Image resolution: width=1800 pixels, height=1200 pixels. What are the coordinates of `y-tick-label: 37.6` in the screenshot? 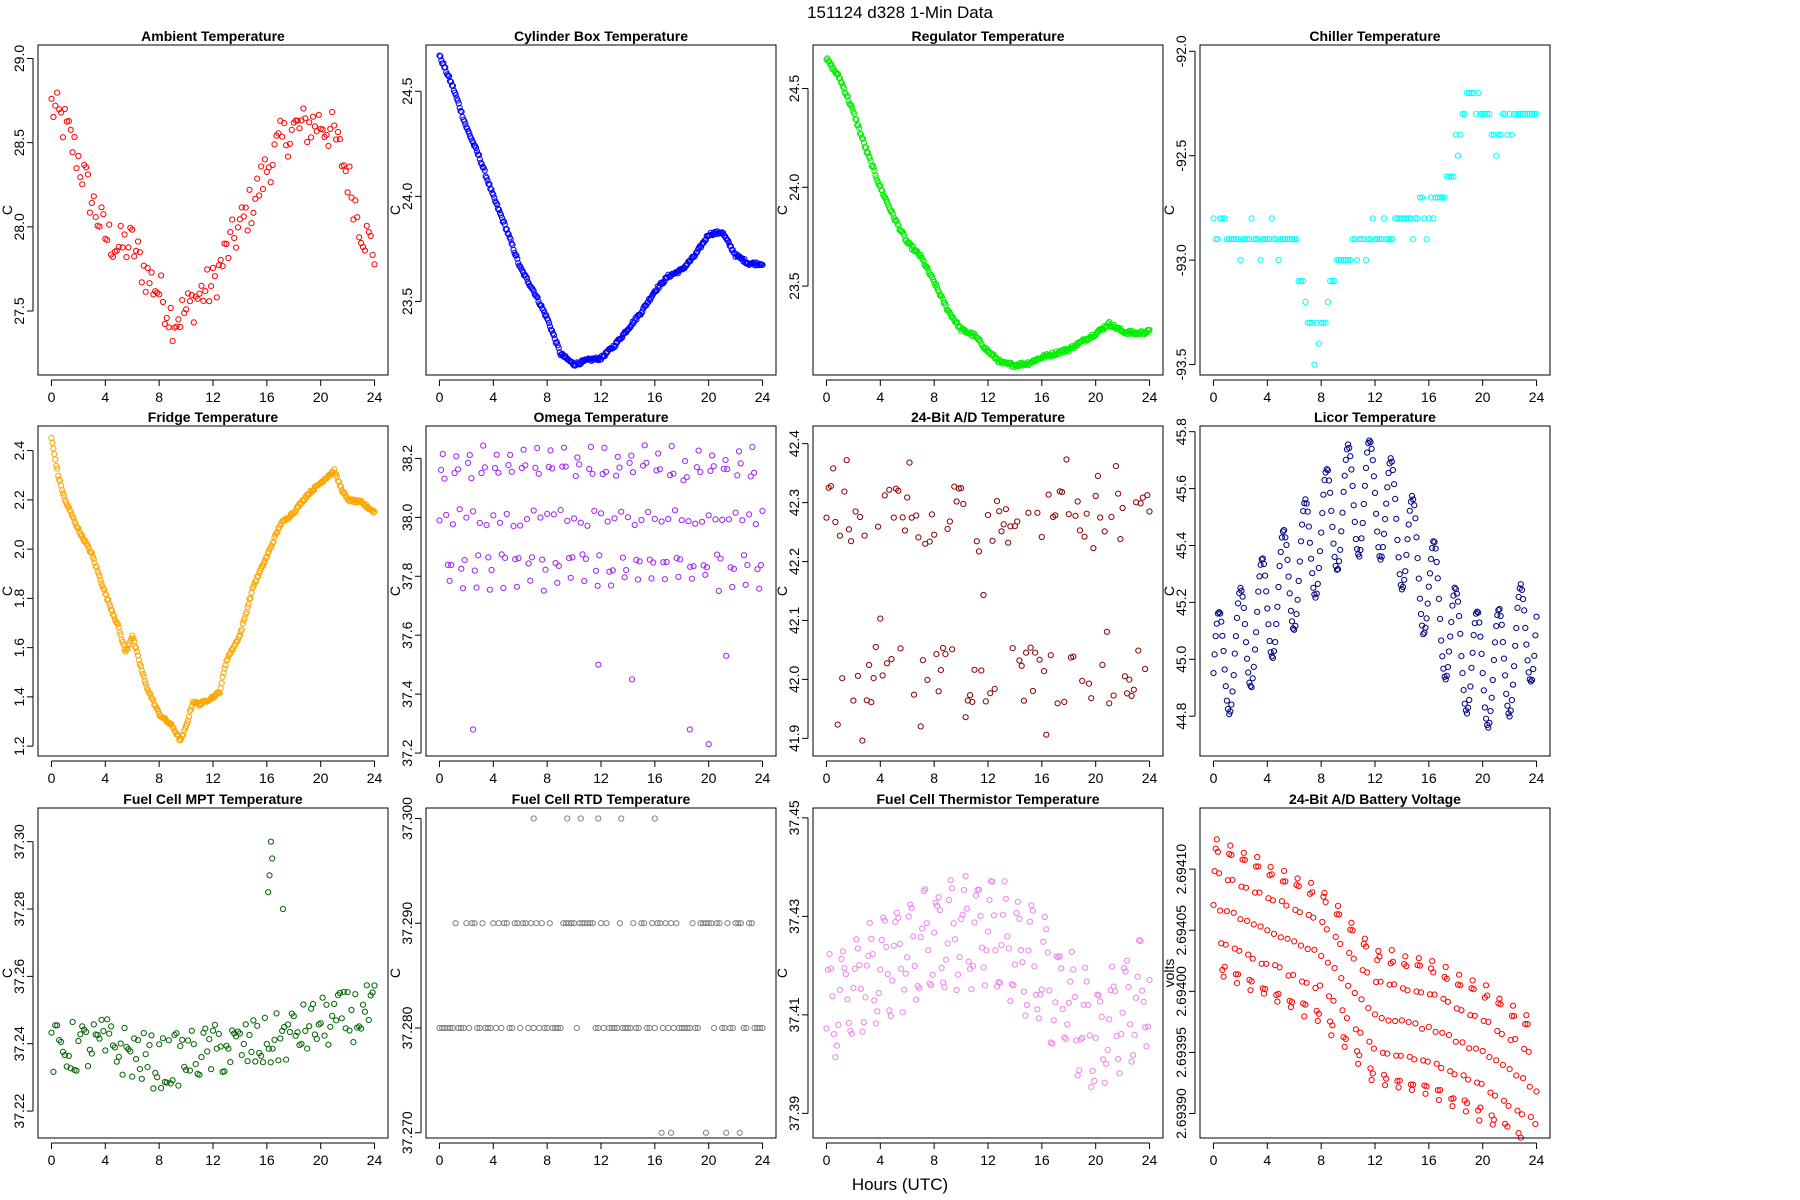 It's located at (407, 634).